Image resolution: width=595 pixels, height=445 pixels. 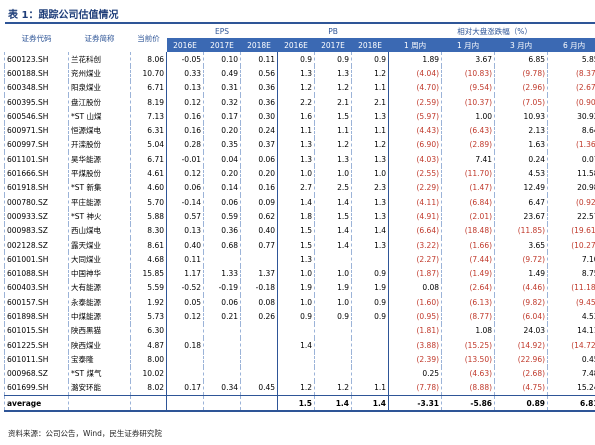 I want to click on cell: 10.02, so click(x=148, y=373).